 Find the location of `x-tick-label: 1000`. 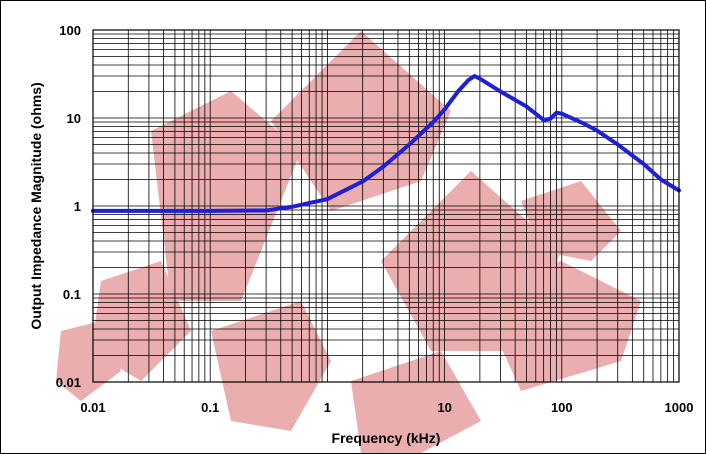

x-tick-label: 1000 is located at coordinates (679, 407).